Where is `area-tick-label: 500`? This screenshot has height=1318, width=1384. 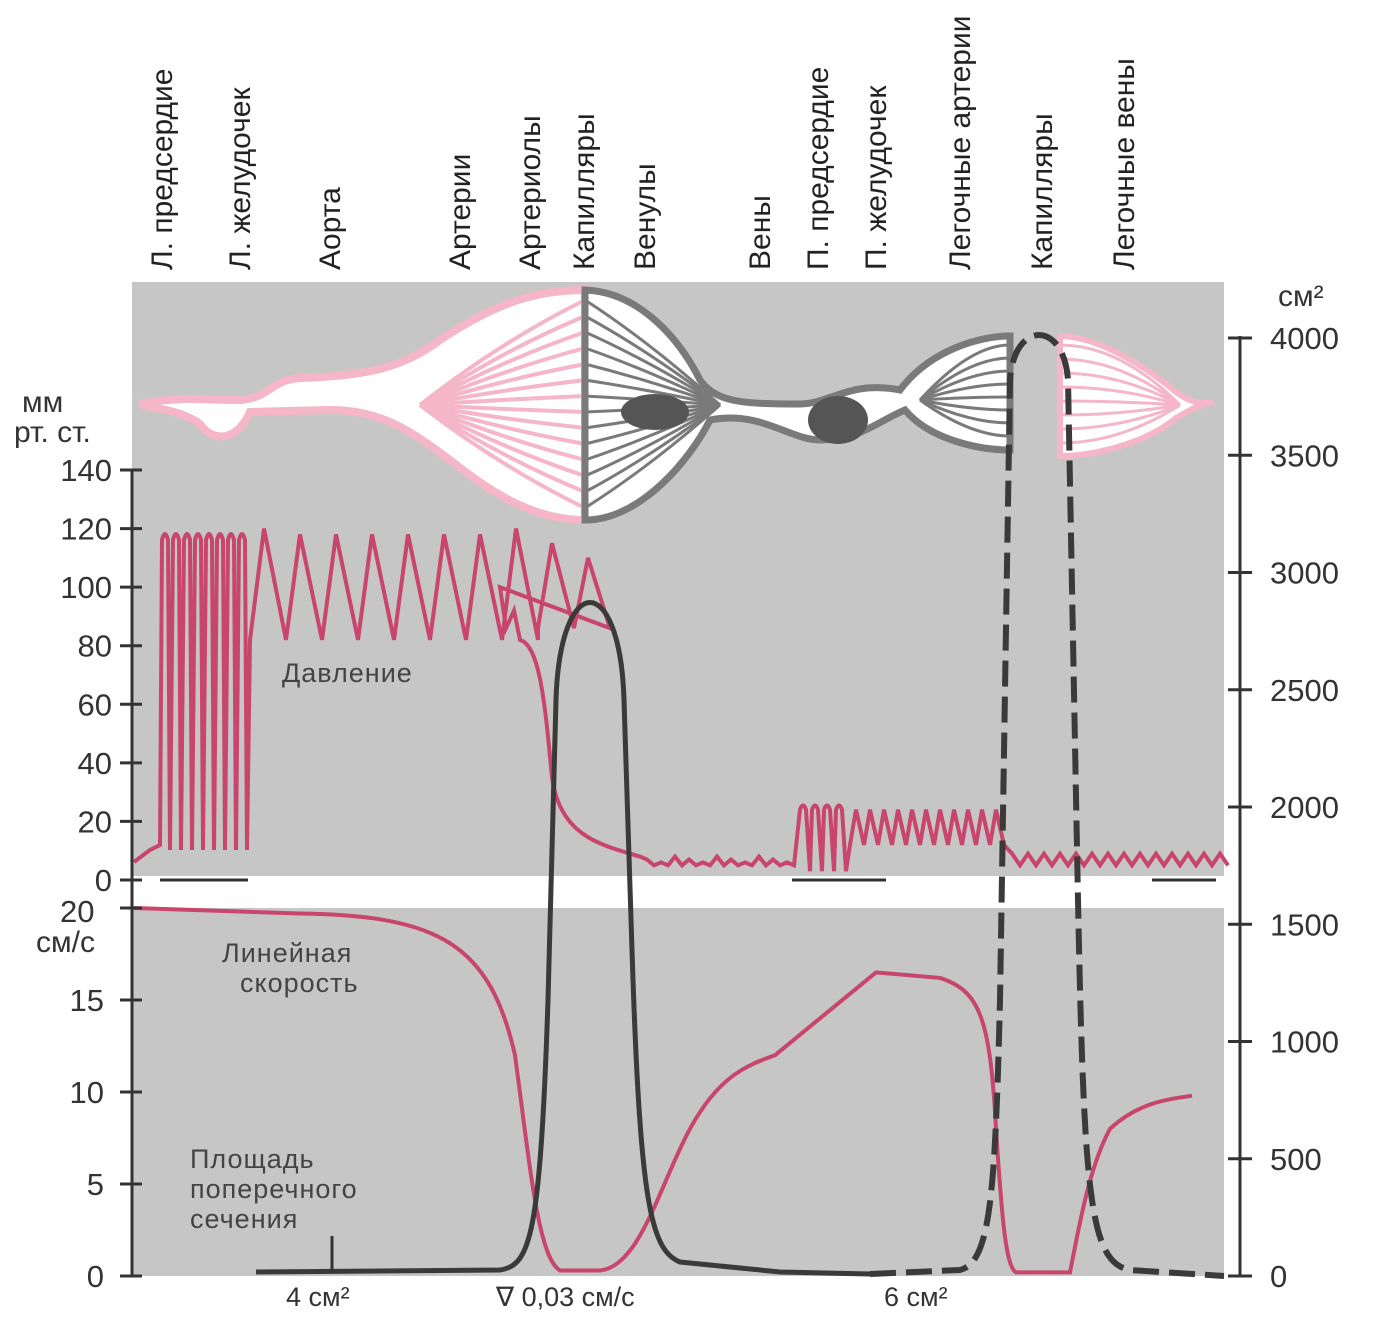
area-tick-label: 500 is located at coordinates (1296, 1159).